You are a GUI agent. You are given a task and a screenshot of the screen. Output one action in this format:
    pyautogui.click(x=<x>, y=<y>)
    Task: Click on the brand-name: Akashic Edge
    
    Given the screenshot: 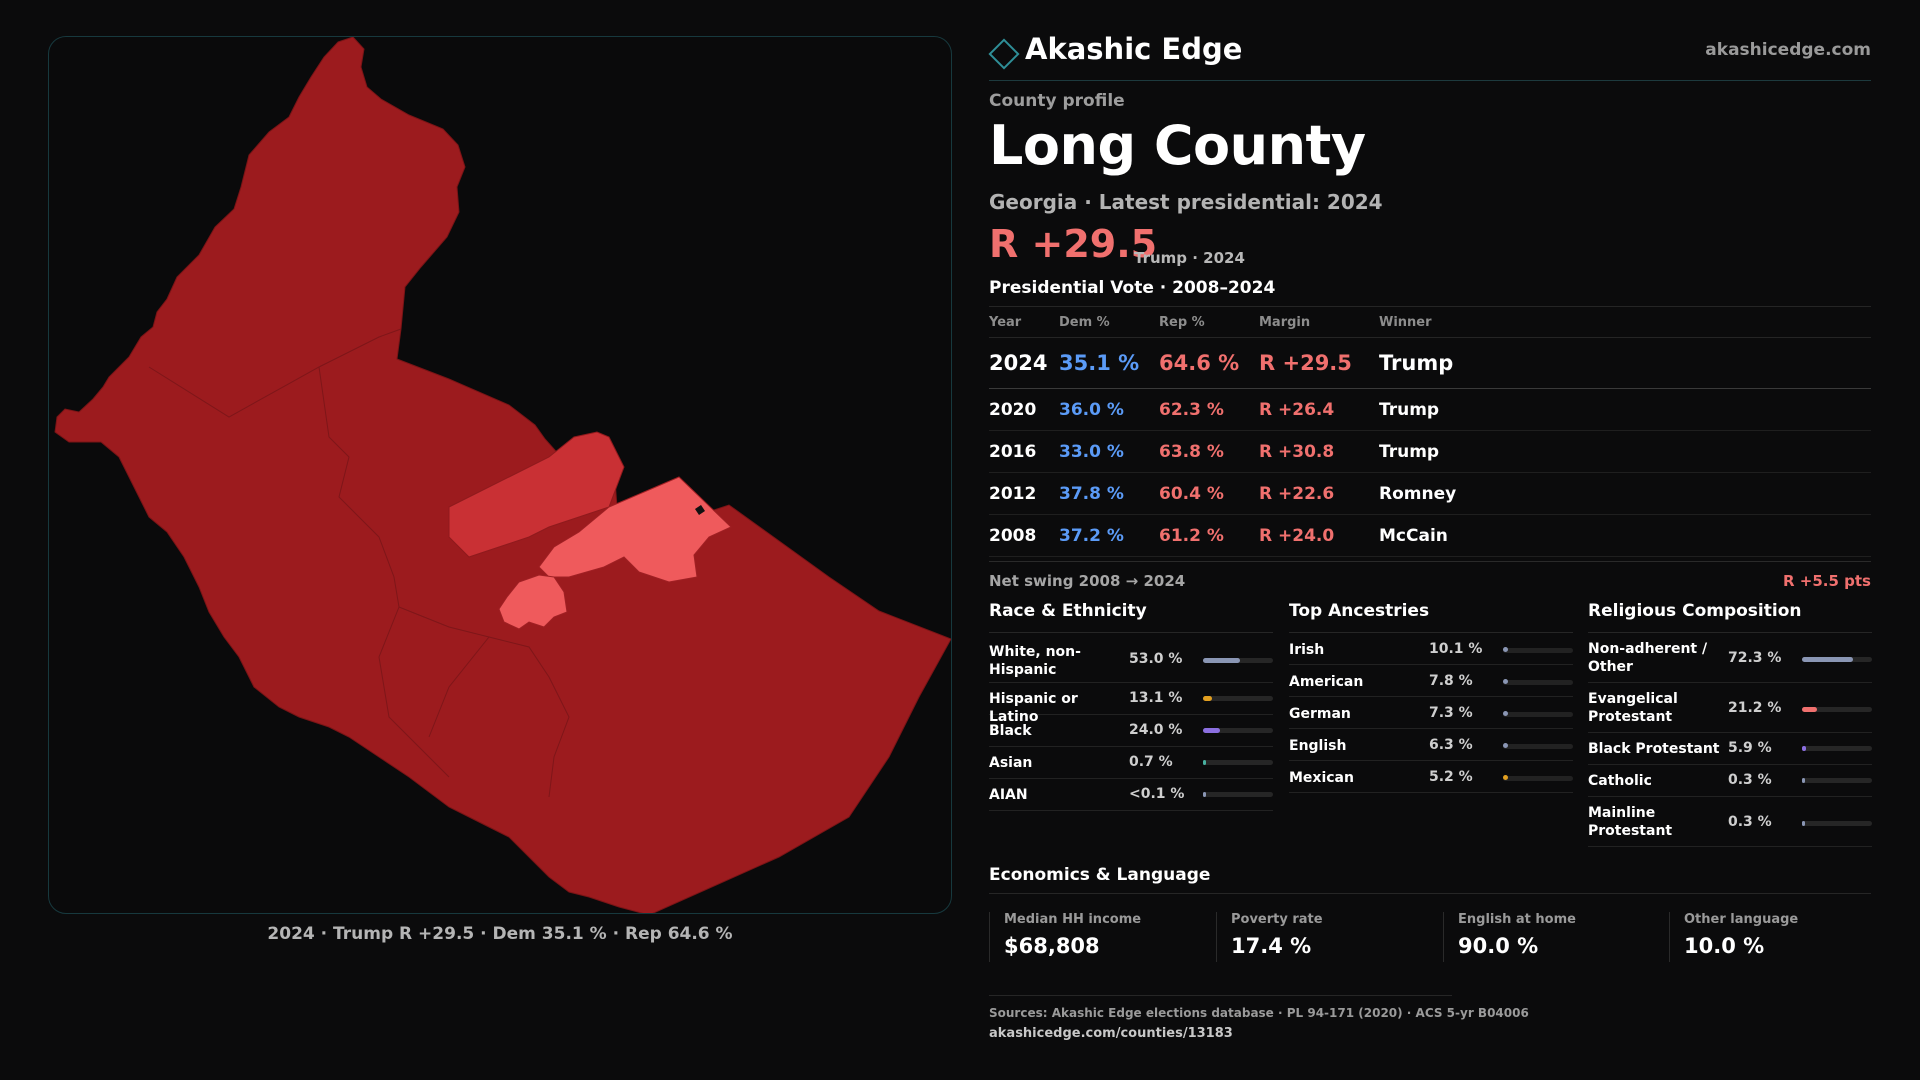 What is the action you would take?
    pyautogui.click(x=1134, y=49)
    